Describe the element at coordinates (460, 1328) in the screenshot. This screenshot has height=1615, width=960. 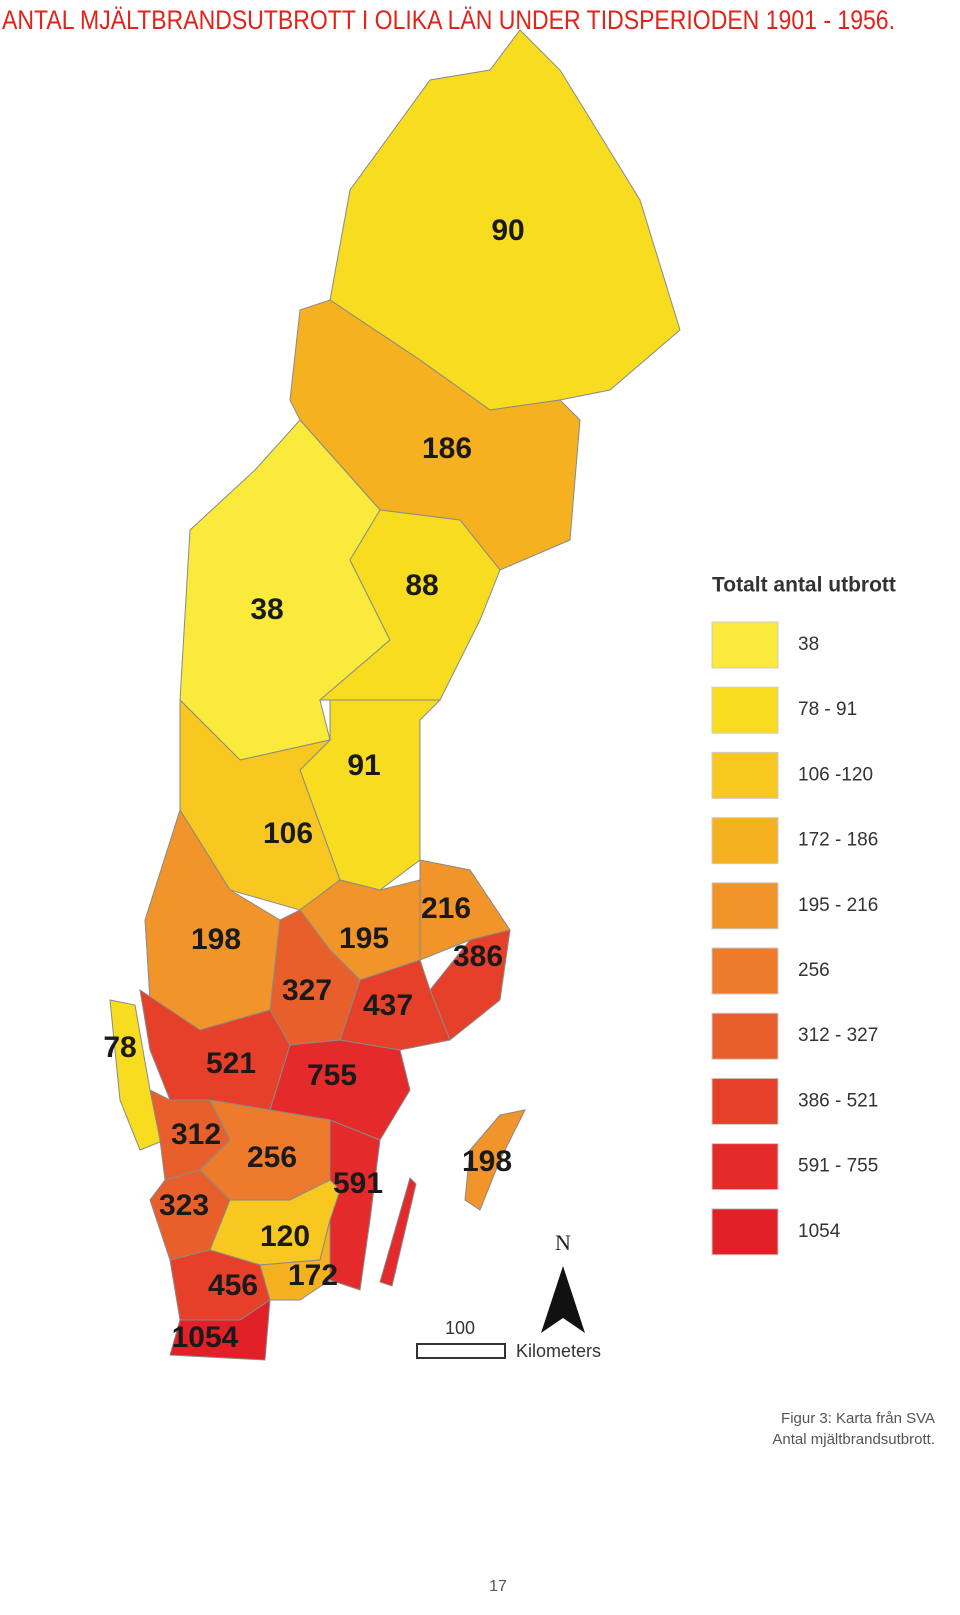
I see `scale-distance: 100` at that location.